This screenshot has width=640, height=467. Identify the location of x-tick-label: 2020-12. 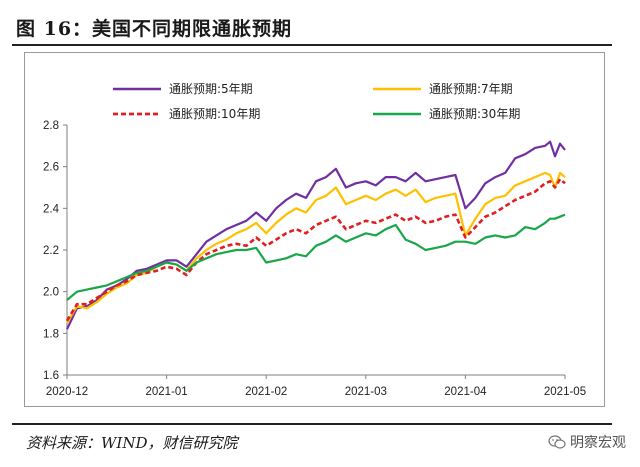
(67, 392).